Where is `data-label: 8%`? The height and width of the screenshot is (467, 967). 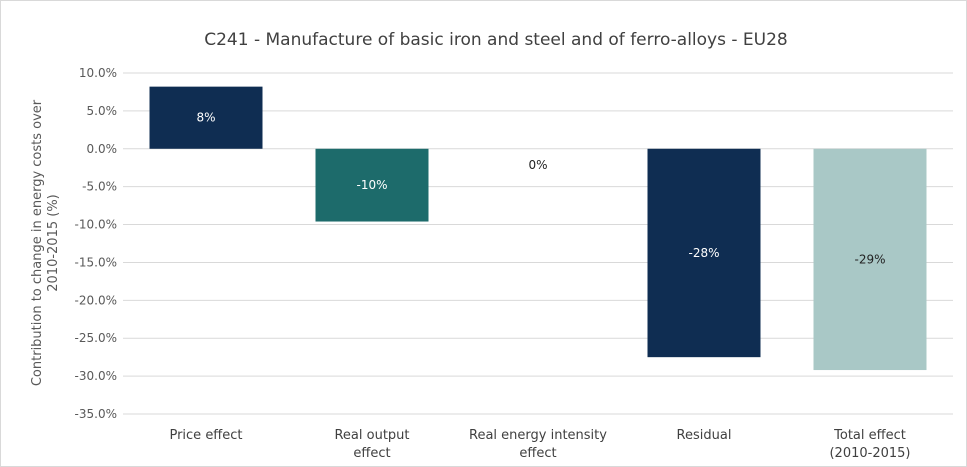 data-label: 8% is located at coordinates (205, 118).